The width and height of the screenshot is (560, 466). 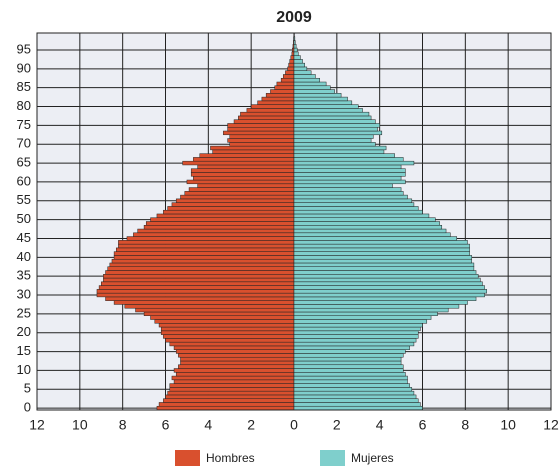 I want to click on legend-label: Mujeres, so click(x=372, y=458).